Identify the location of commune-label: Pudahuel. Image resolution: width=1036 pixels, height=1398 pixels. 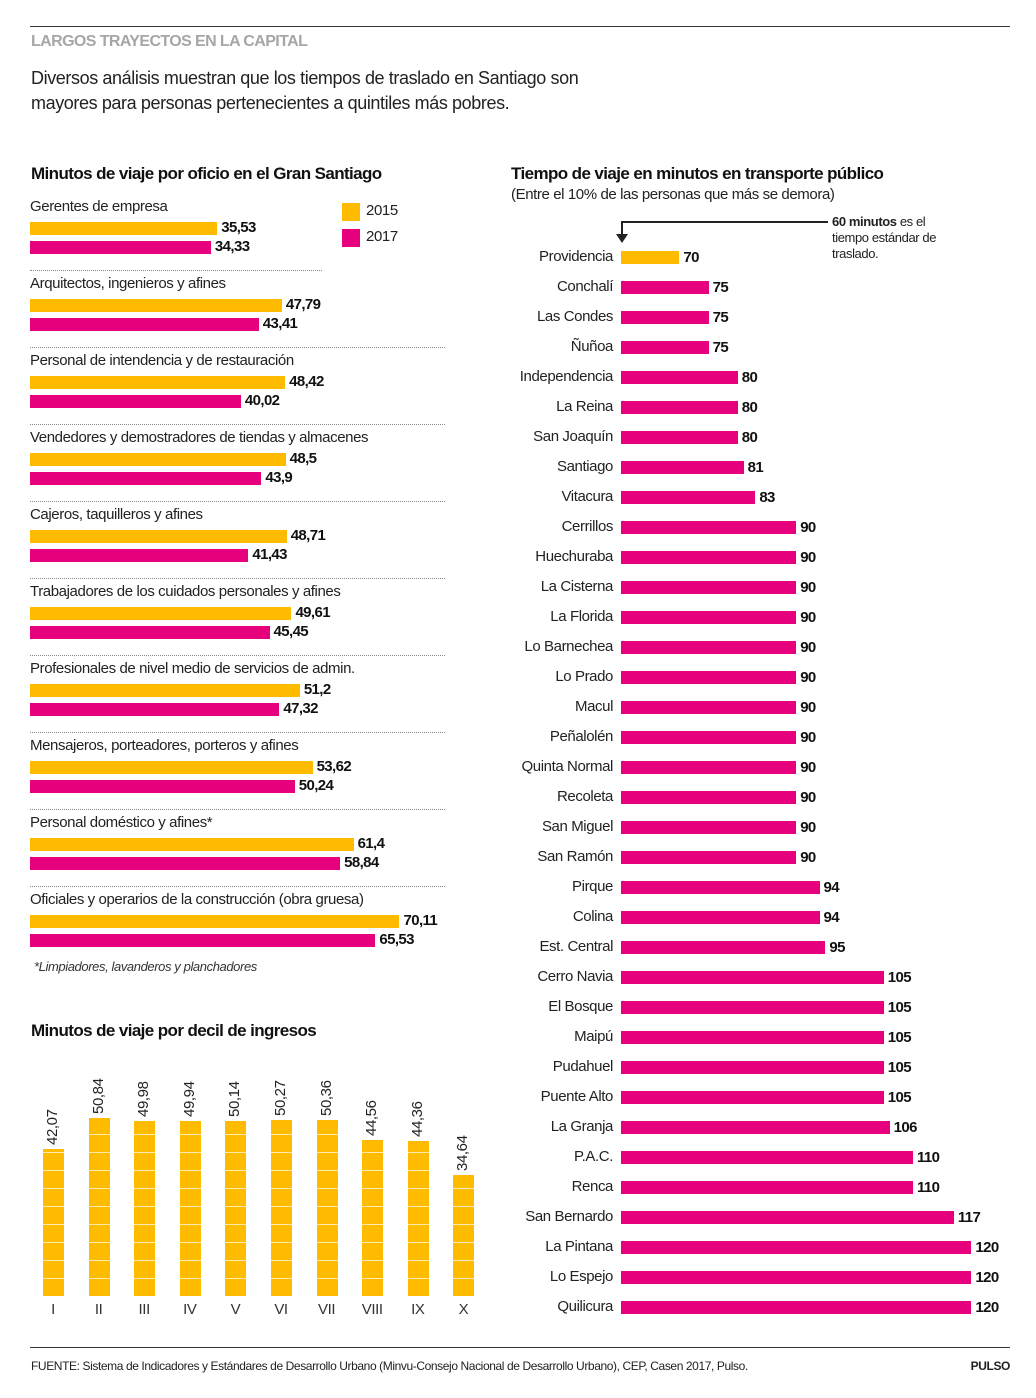
(583, 1066).